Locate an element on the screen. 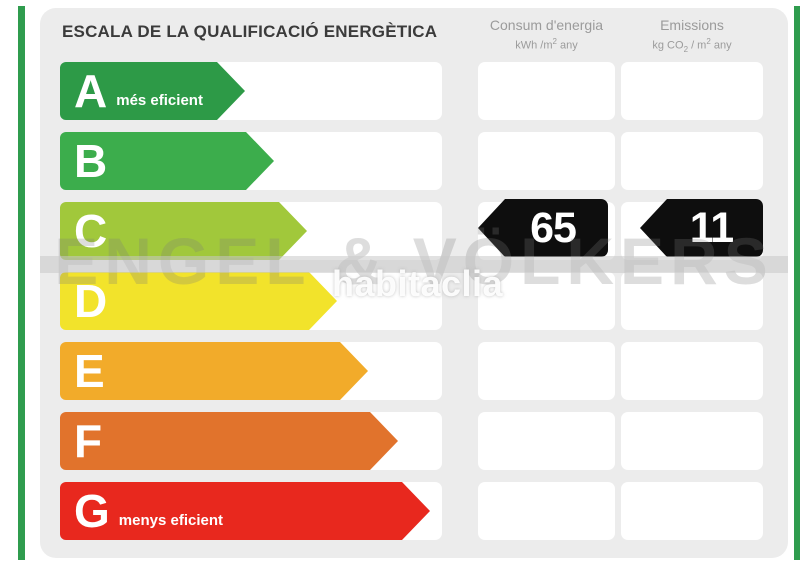 This screenshot has width=800, height=570. rating-bar-arrow: D is located at coordinates (198, 301).